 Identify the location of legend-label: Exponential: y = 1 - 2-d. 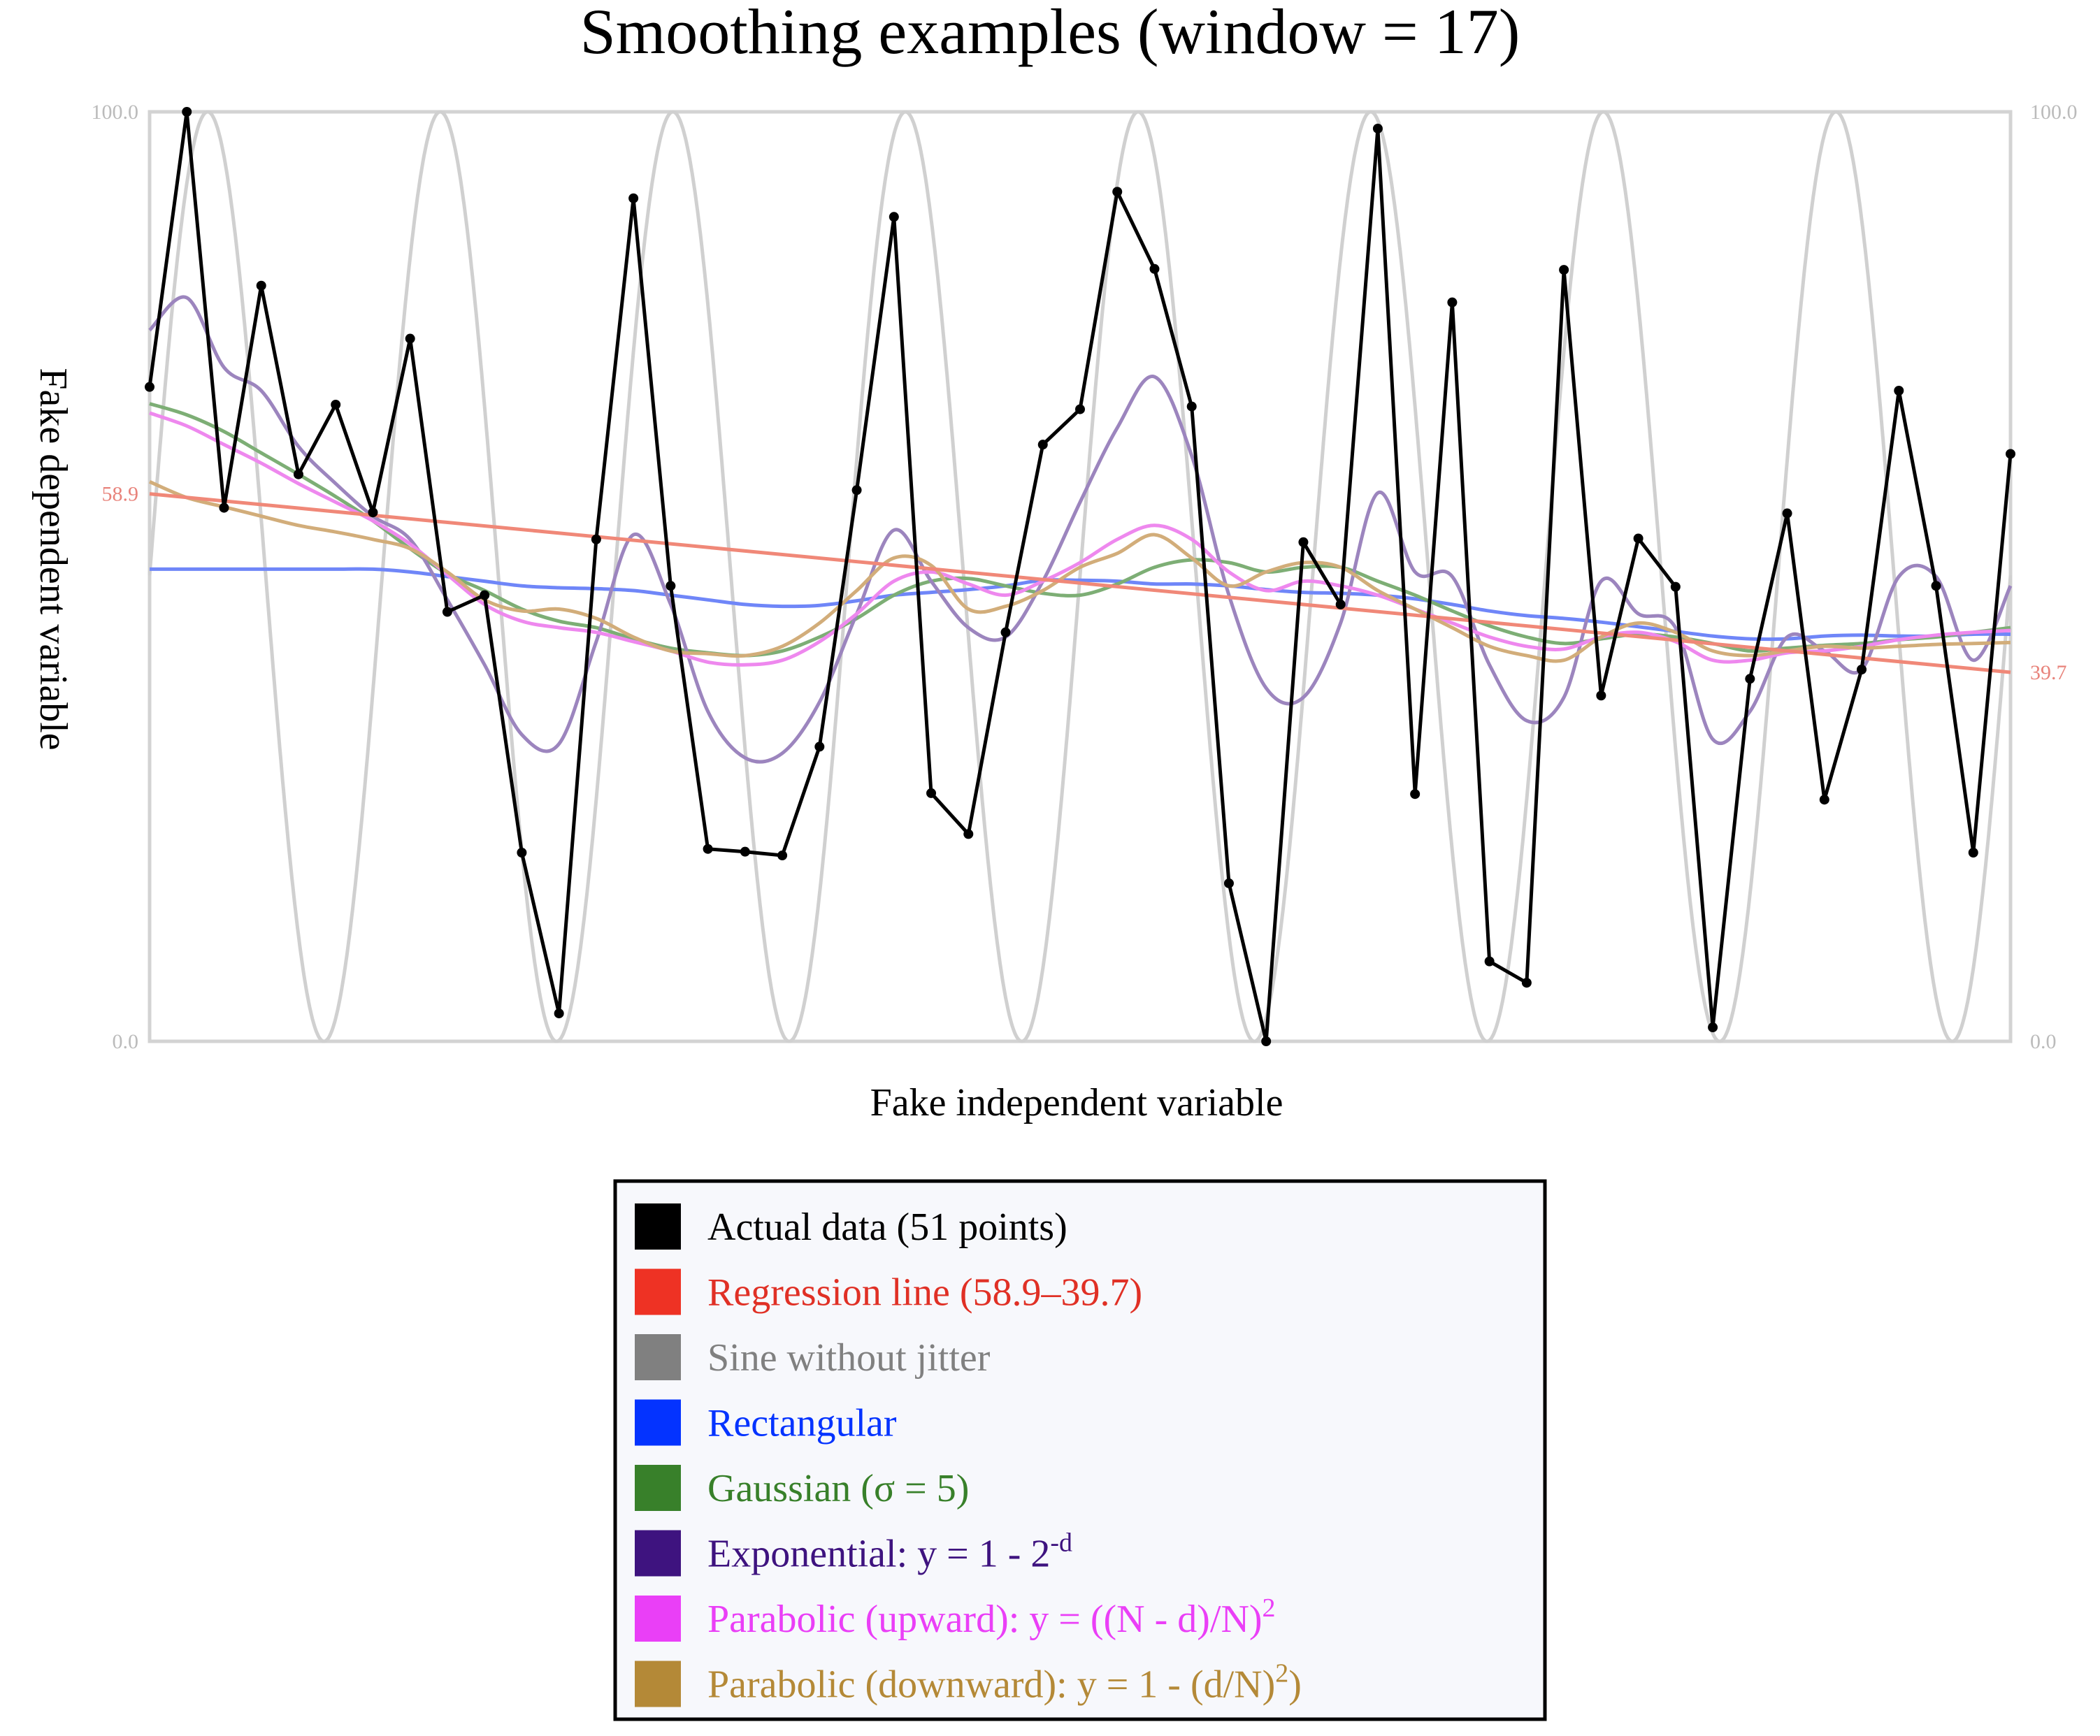
(889, 1552).